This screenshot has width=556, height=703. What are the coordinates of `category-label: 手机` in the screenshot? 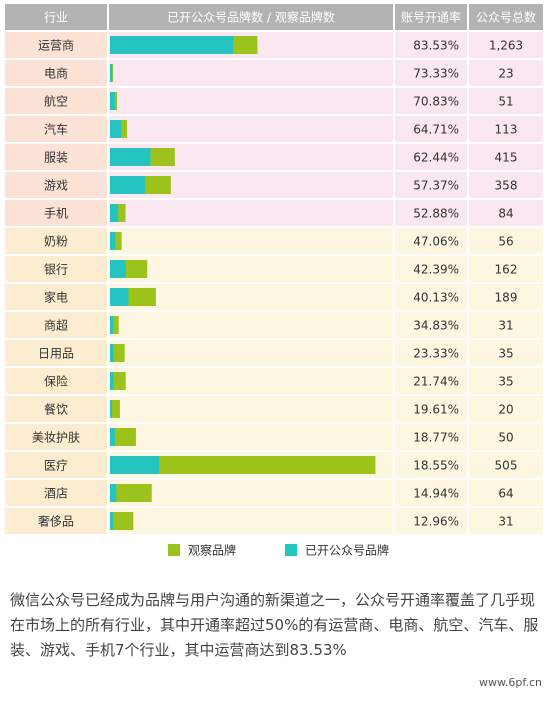 It's located at (56, 214).